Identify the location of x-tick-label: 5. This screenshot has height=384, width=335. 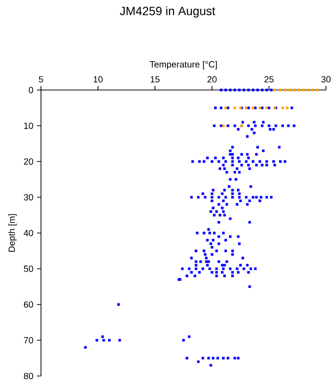
(41, 79).